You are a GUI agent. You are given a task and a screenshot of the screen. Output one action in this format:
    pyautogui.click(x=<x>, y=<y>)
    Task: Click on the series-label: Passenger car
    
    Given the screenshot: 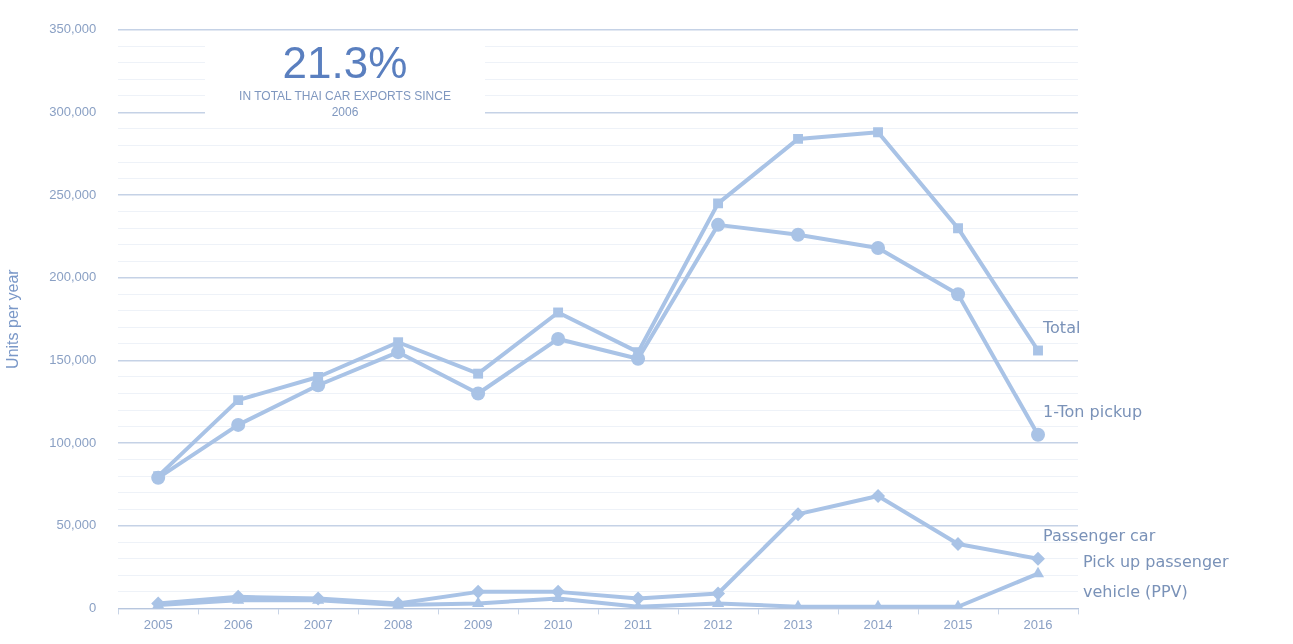 What is the action you would take?
    pyautogui.click(x=1099, y=535)
    